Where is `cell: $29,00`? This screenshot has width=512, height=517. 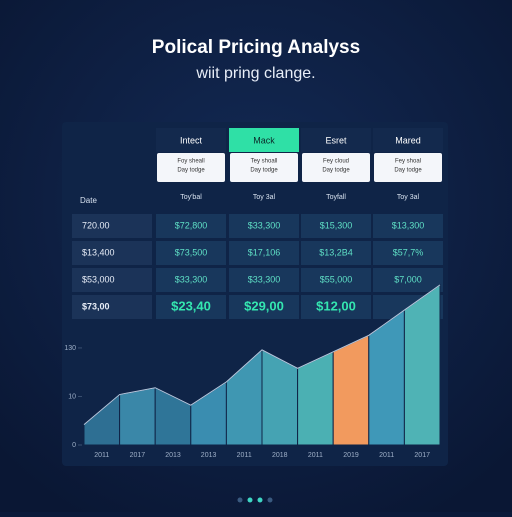
cell: $29,00 is located at coordinates (264, 305).